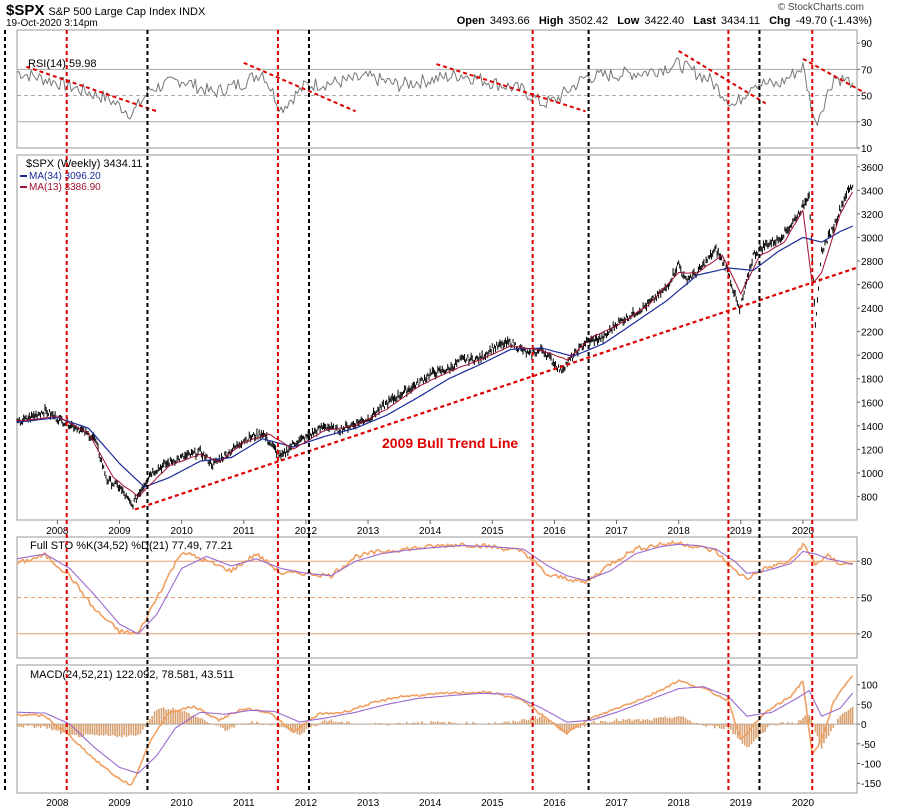 This screenshot has height=811, width=900. I want to click on x-tick-label-bottom: 2009, so click(119, 803).